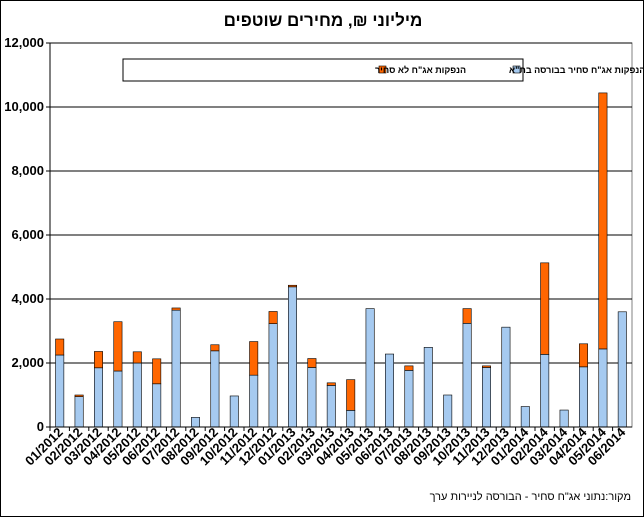  I want to click on bar-listed-02-2014, so click(545, 391).